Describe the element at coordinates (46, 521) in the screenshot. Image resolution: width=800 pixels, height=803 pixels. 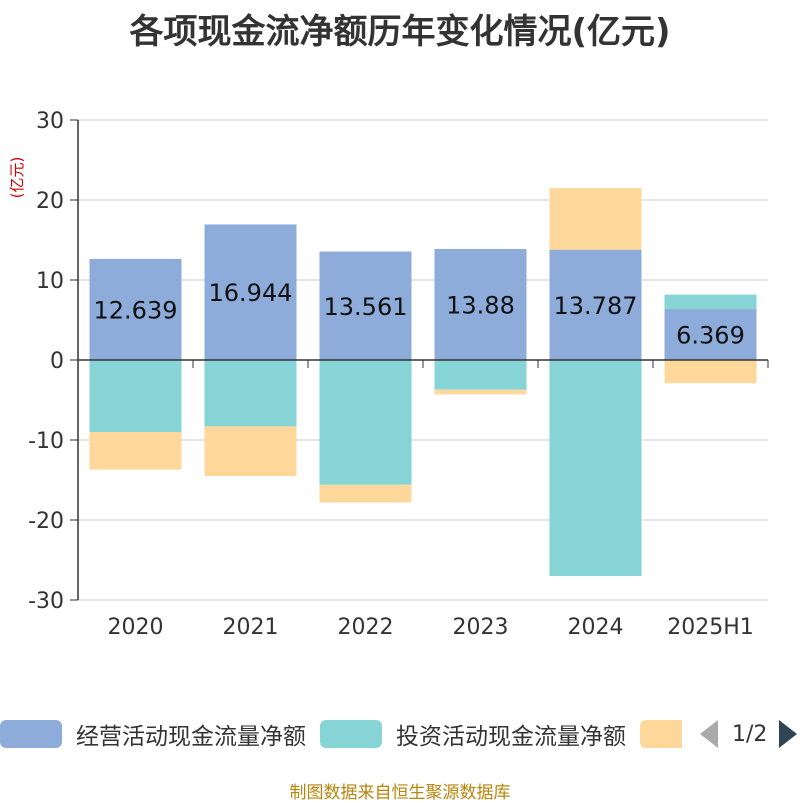
I see `y-tick-label: -20` at that location.